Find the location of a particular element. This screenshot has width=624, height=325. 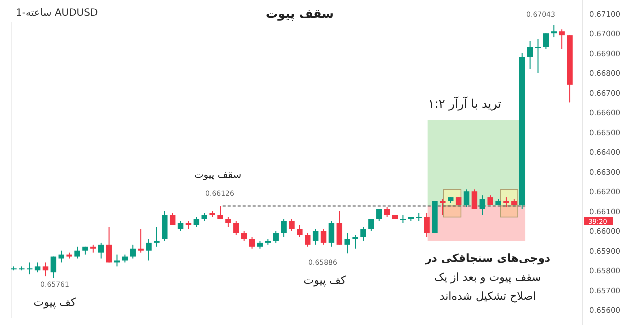

annotation: دوجی‌های سنجاقکی در سقف پیوت و بعد از یک اصلاح تشکیل شده‌اند is located at coordinates (487, 277).